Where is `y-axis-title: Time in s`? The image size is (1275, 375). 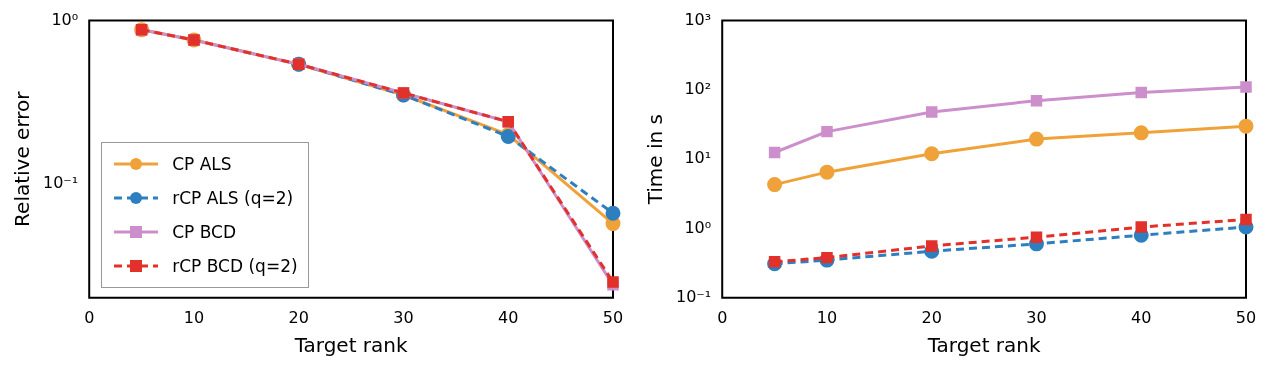 y-axis-title: Time in s is located at coordinates (655, 160).